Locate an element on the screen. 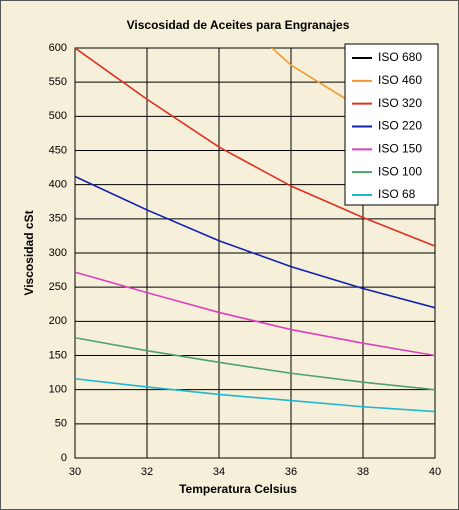 The height and width of the screenshot is (510, 459). legend-label: ISO 320 is located at coordinates (400, 103).